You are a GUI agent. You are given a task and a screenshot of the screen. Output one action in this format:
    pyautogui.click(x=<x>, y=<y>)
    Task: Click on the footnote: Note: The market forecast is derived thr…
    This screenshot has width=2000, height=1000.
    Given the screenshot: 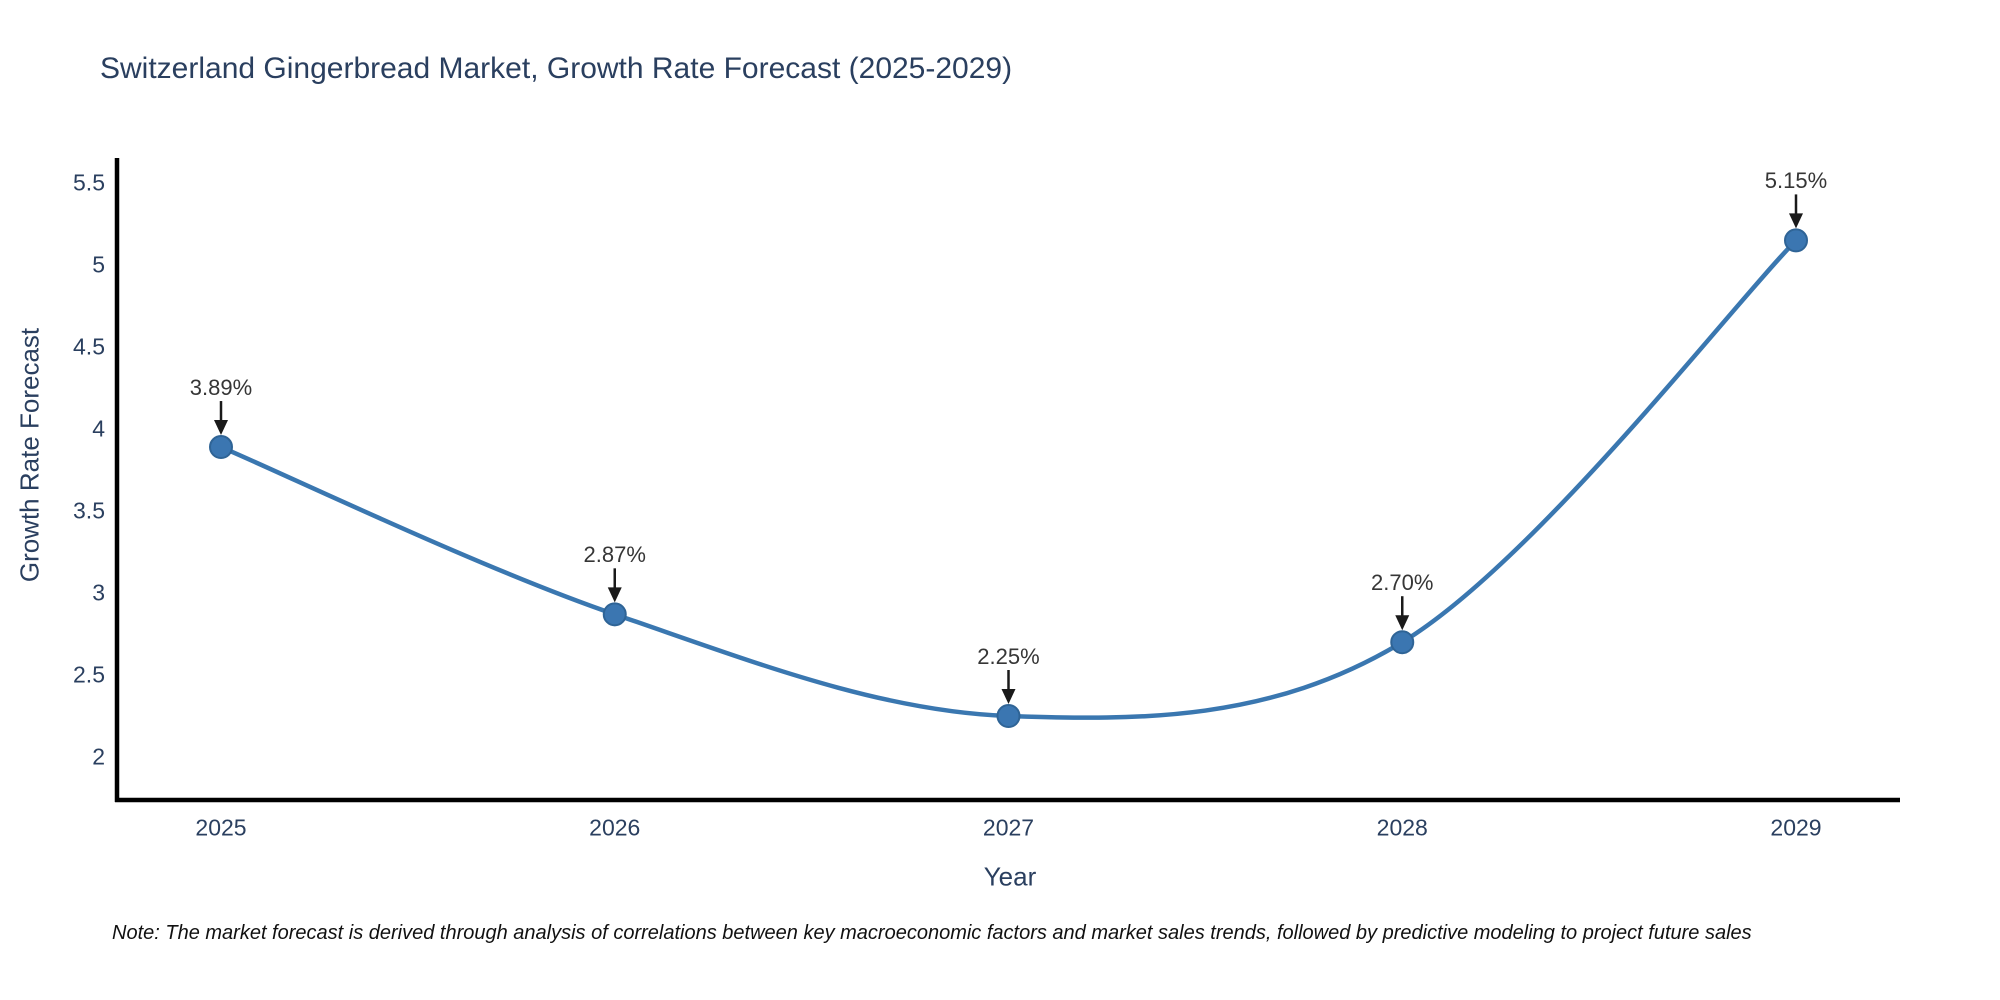 What is the action you would take?
    pyautogui.click(x=932, y=933)
    